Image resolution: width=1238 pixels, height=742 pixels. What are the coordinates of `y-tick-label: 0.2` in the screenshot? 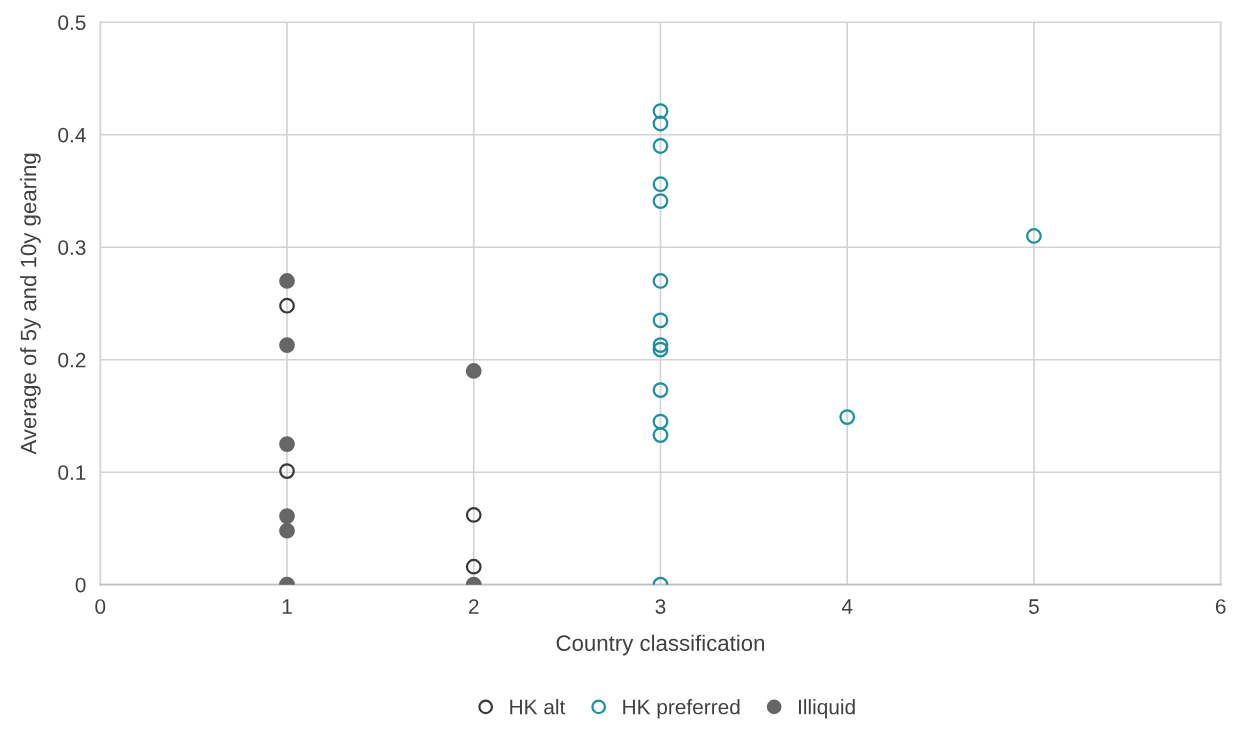 It's located at (72, 360).